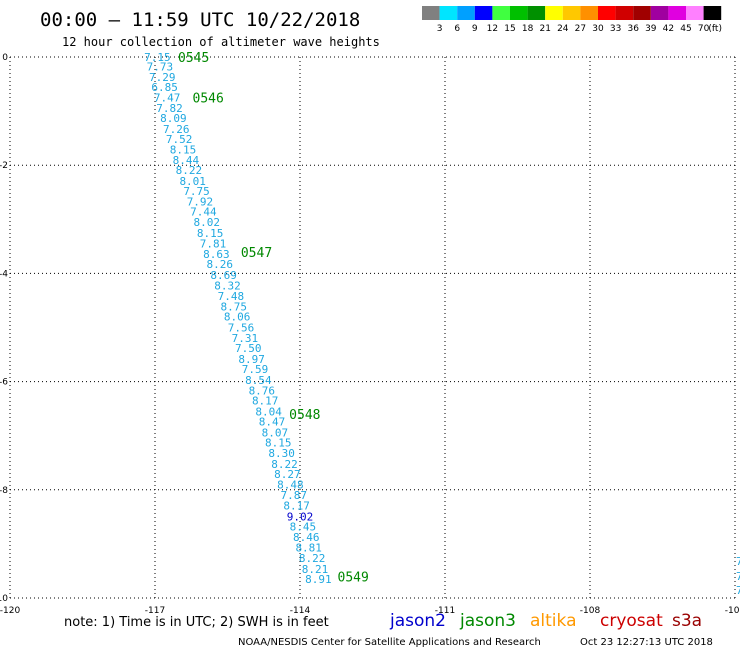 Image resolution: width=740 pixels, height=650 pixels. Describe the element at coordinates (258, 380) in the screenshot. I see `wave-height-point: 8.54` at that location.